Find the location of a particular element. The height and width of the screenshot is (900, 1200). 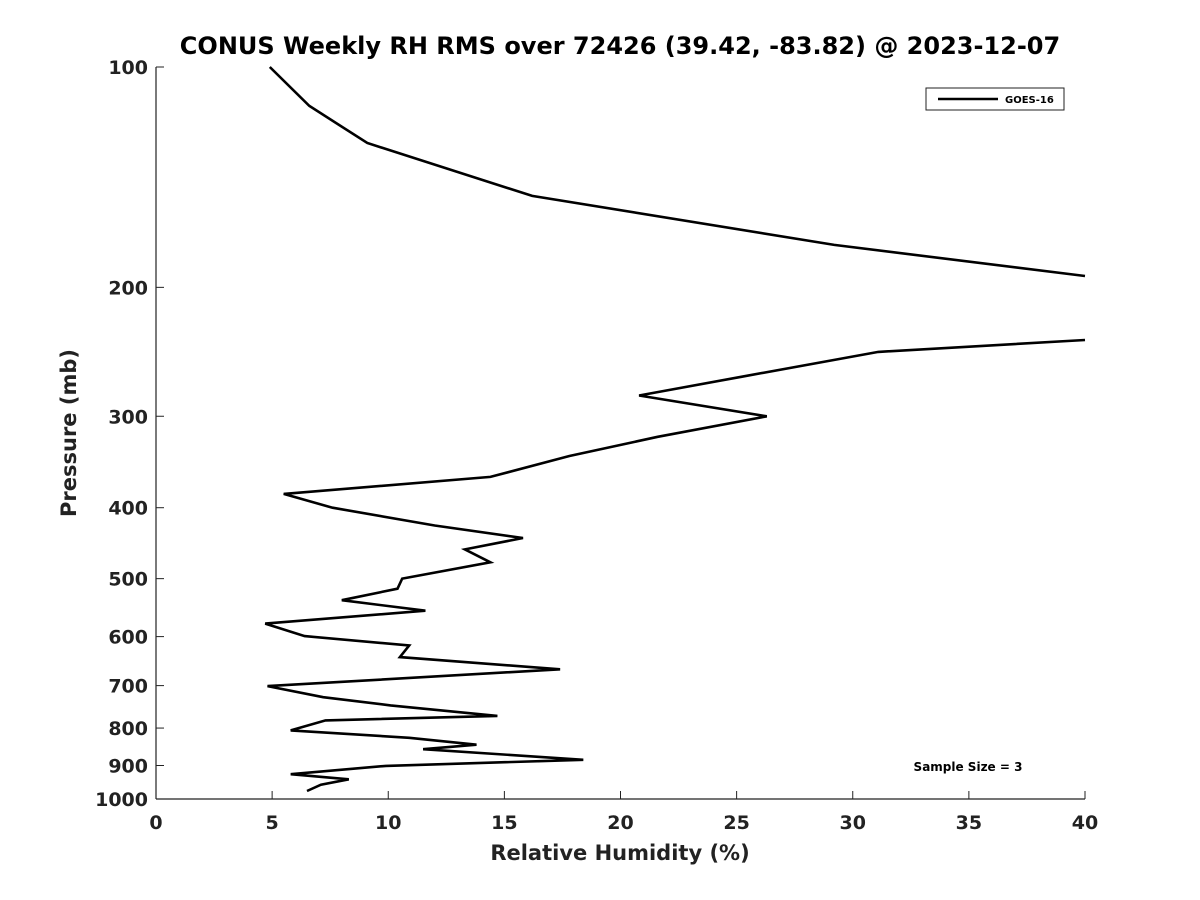

x-tick-label: 15 is located at coordinates (504, 823).